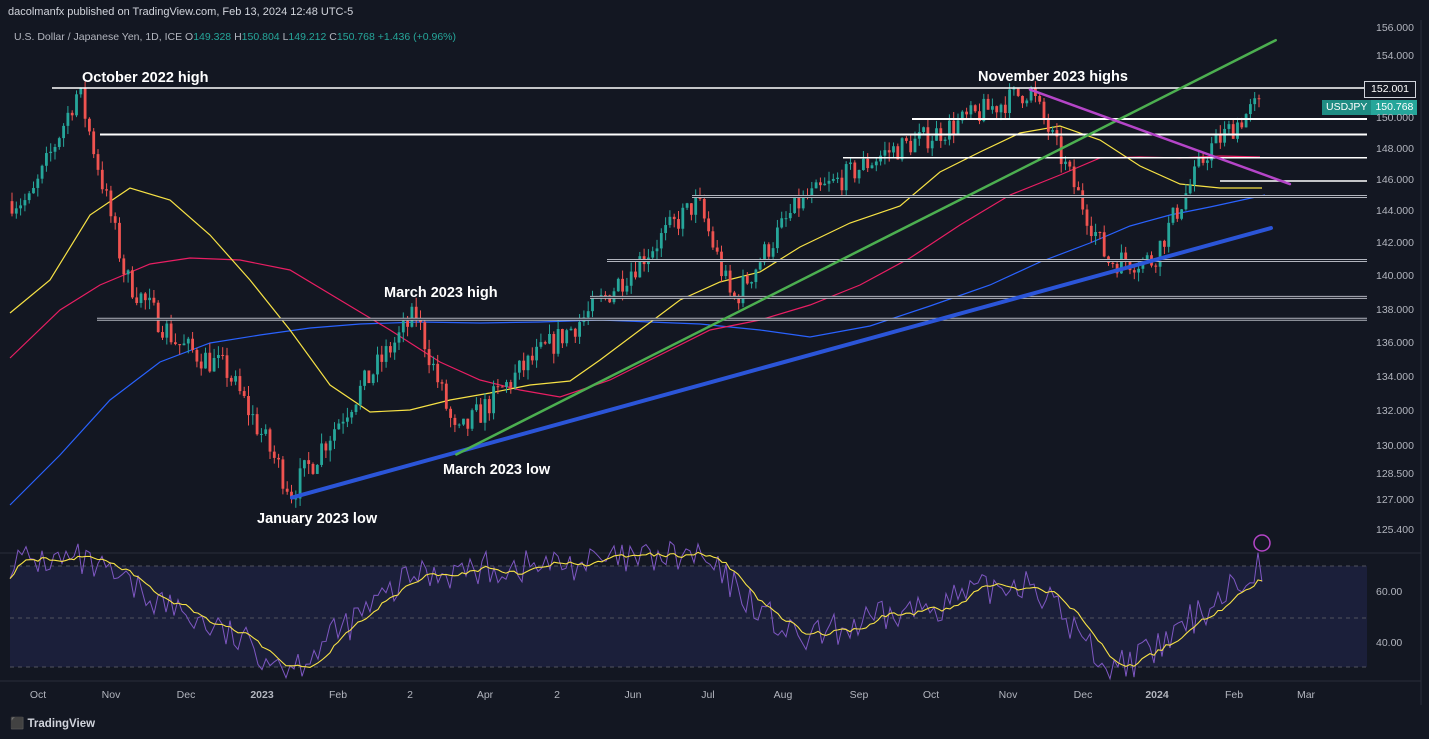  Describe the element at coordinates (61, 724) in the screenshot. I see `tradingview-logo-text: TradingView` at that location.